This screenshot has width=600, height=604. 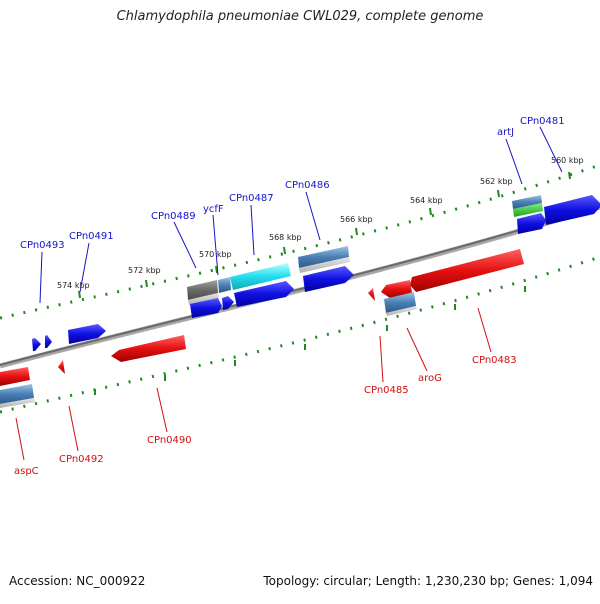 What do you see at coordinates (202, 290) in the screenshot?
I see `feature-gray` at bounding box center [202, 290].